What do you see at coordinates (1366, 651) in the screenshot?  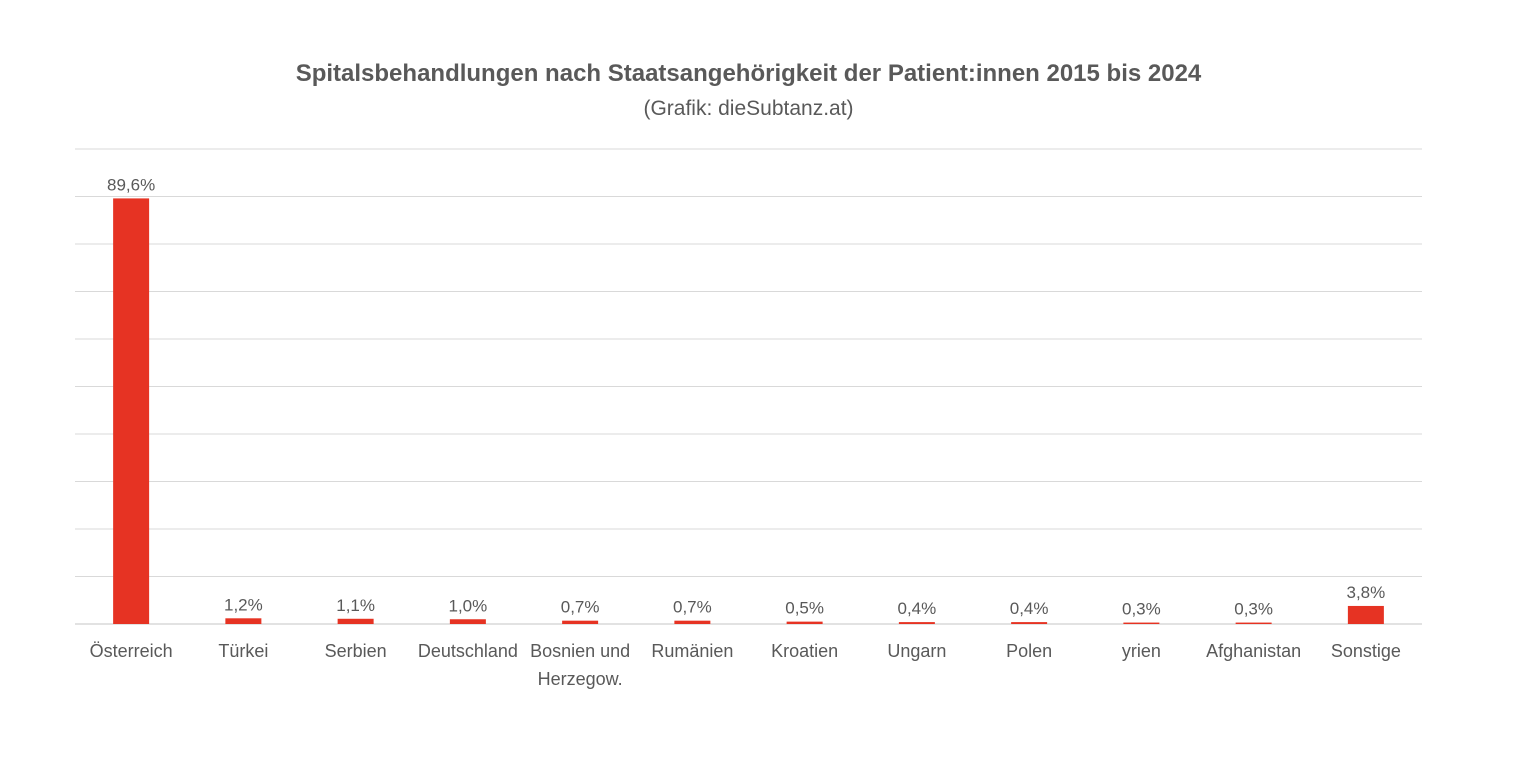 I see `x-tick-label: Sonstige` at bounding box center [1366, 651].